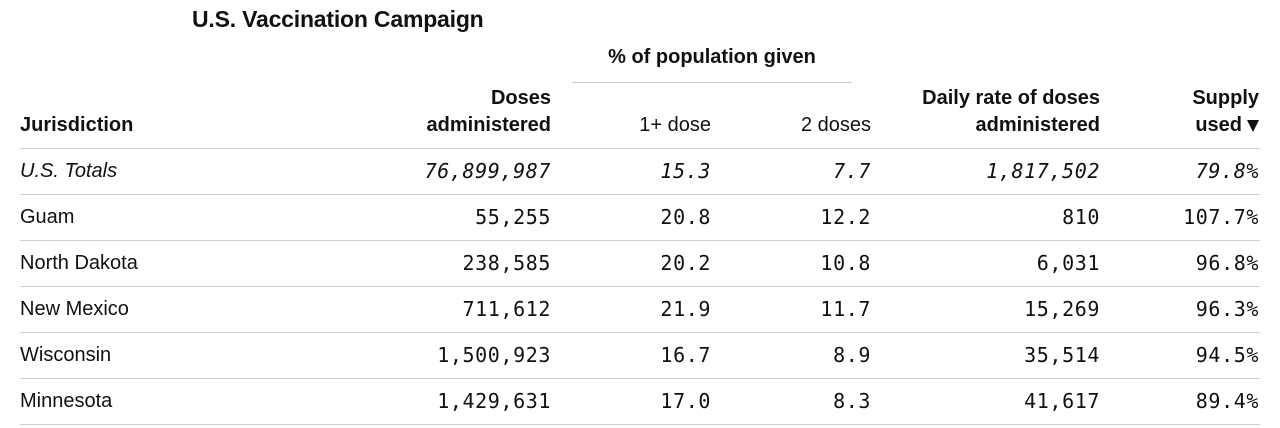 The image size is (1280, 428). I want to click on cell-one-dose-pct: 17.0, so click(685, 401).